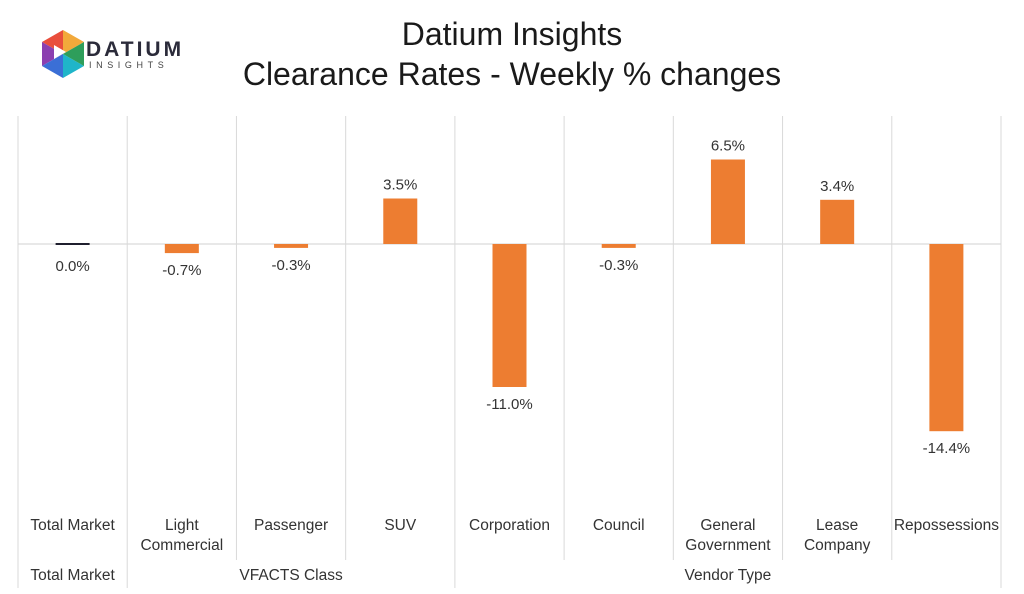 The width and height of the screenshot is (1024, 594). Describe the element at coordinates (509, 404) in the screenshot. I see `data-label: -11.0%` at that location.